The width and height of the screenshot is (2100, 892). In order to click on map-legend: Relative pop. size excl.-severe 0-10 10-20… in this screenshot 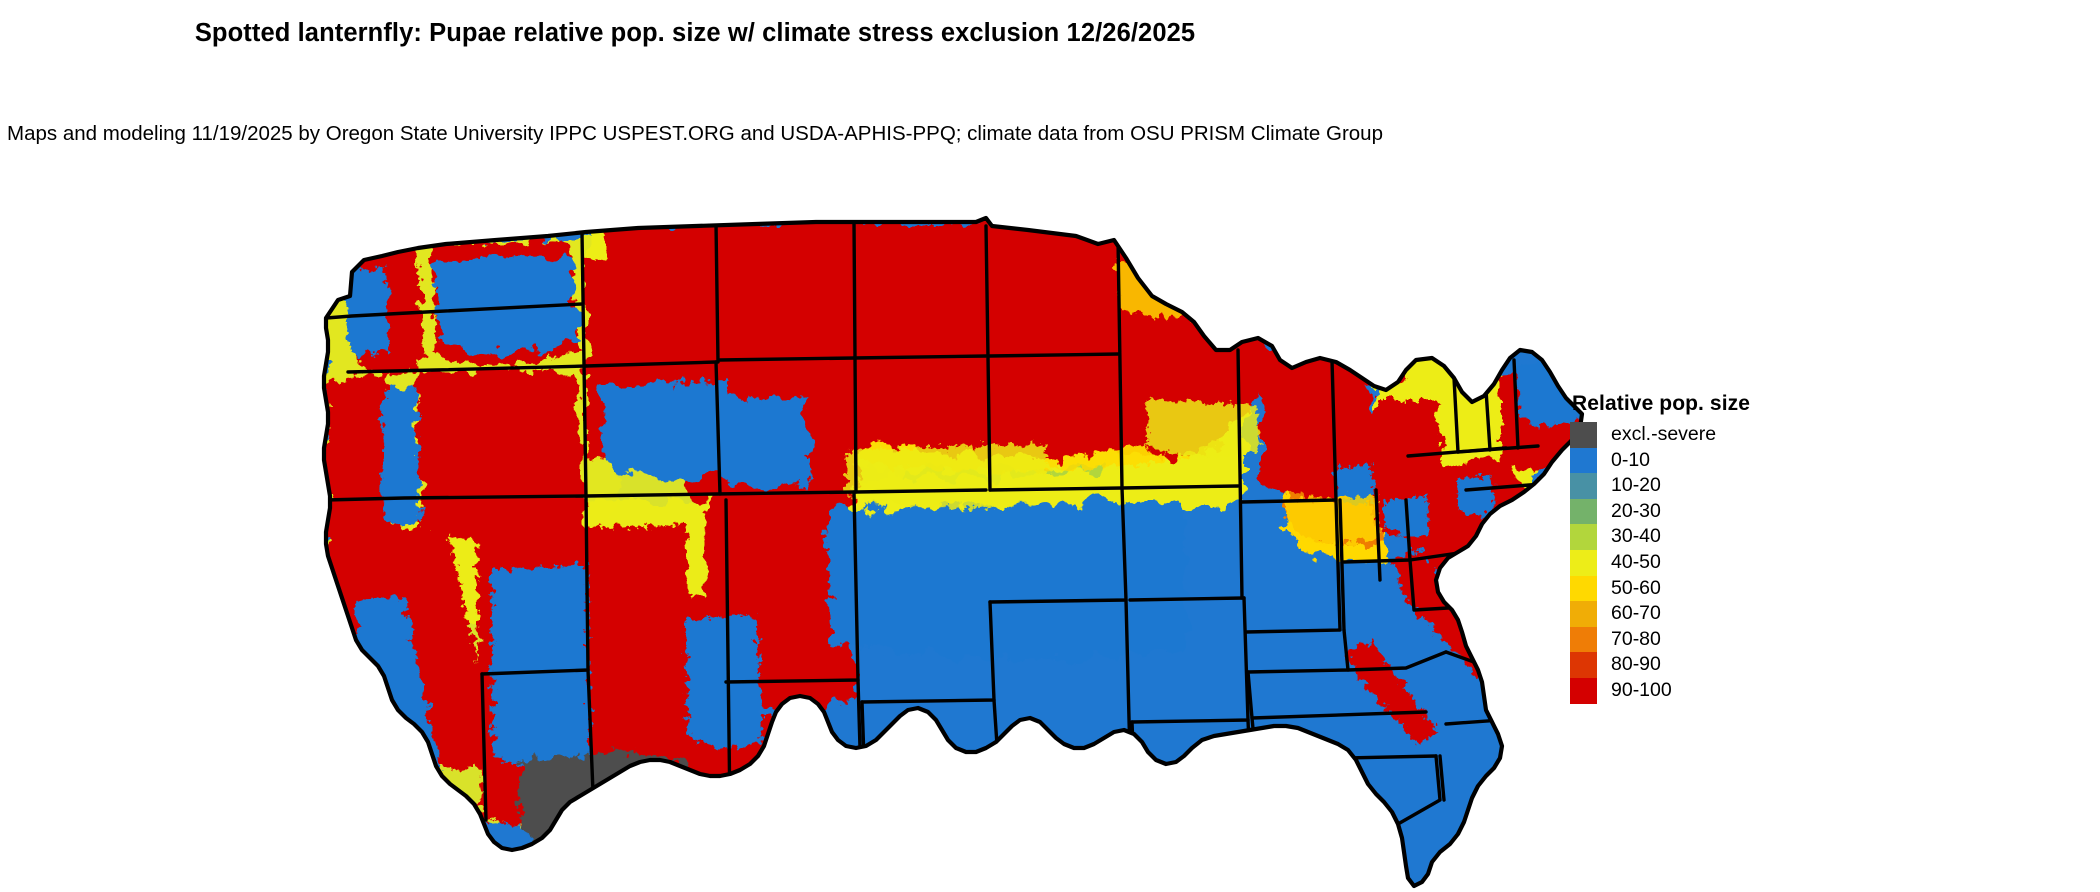, I will do `click(1720, 548)`.